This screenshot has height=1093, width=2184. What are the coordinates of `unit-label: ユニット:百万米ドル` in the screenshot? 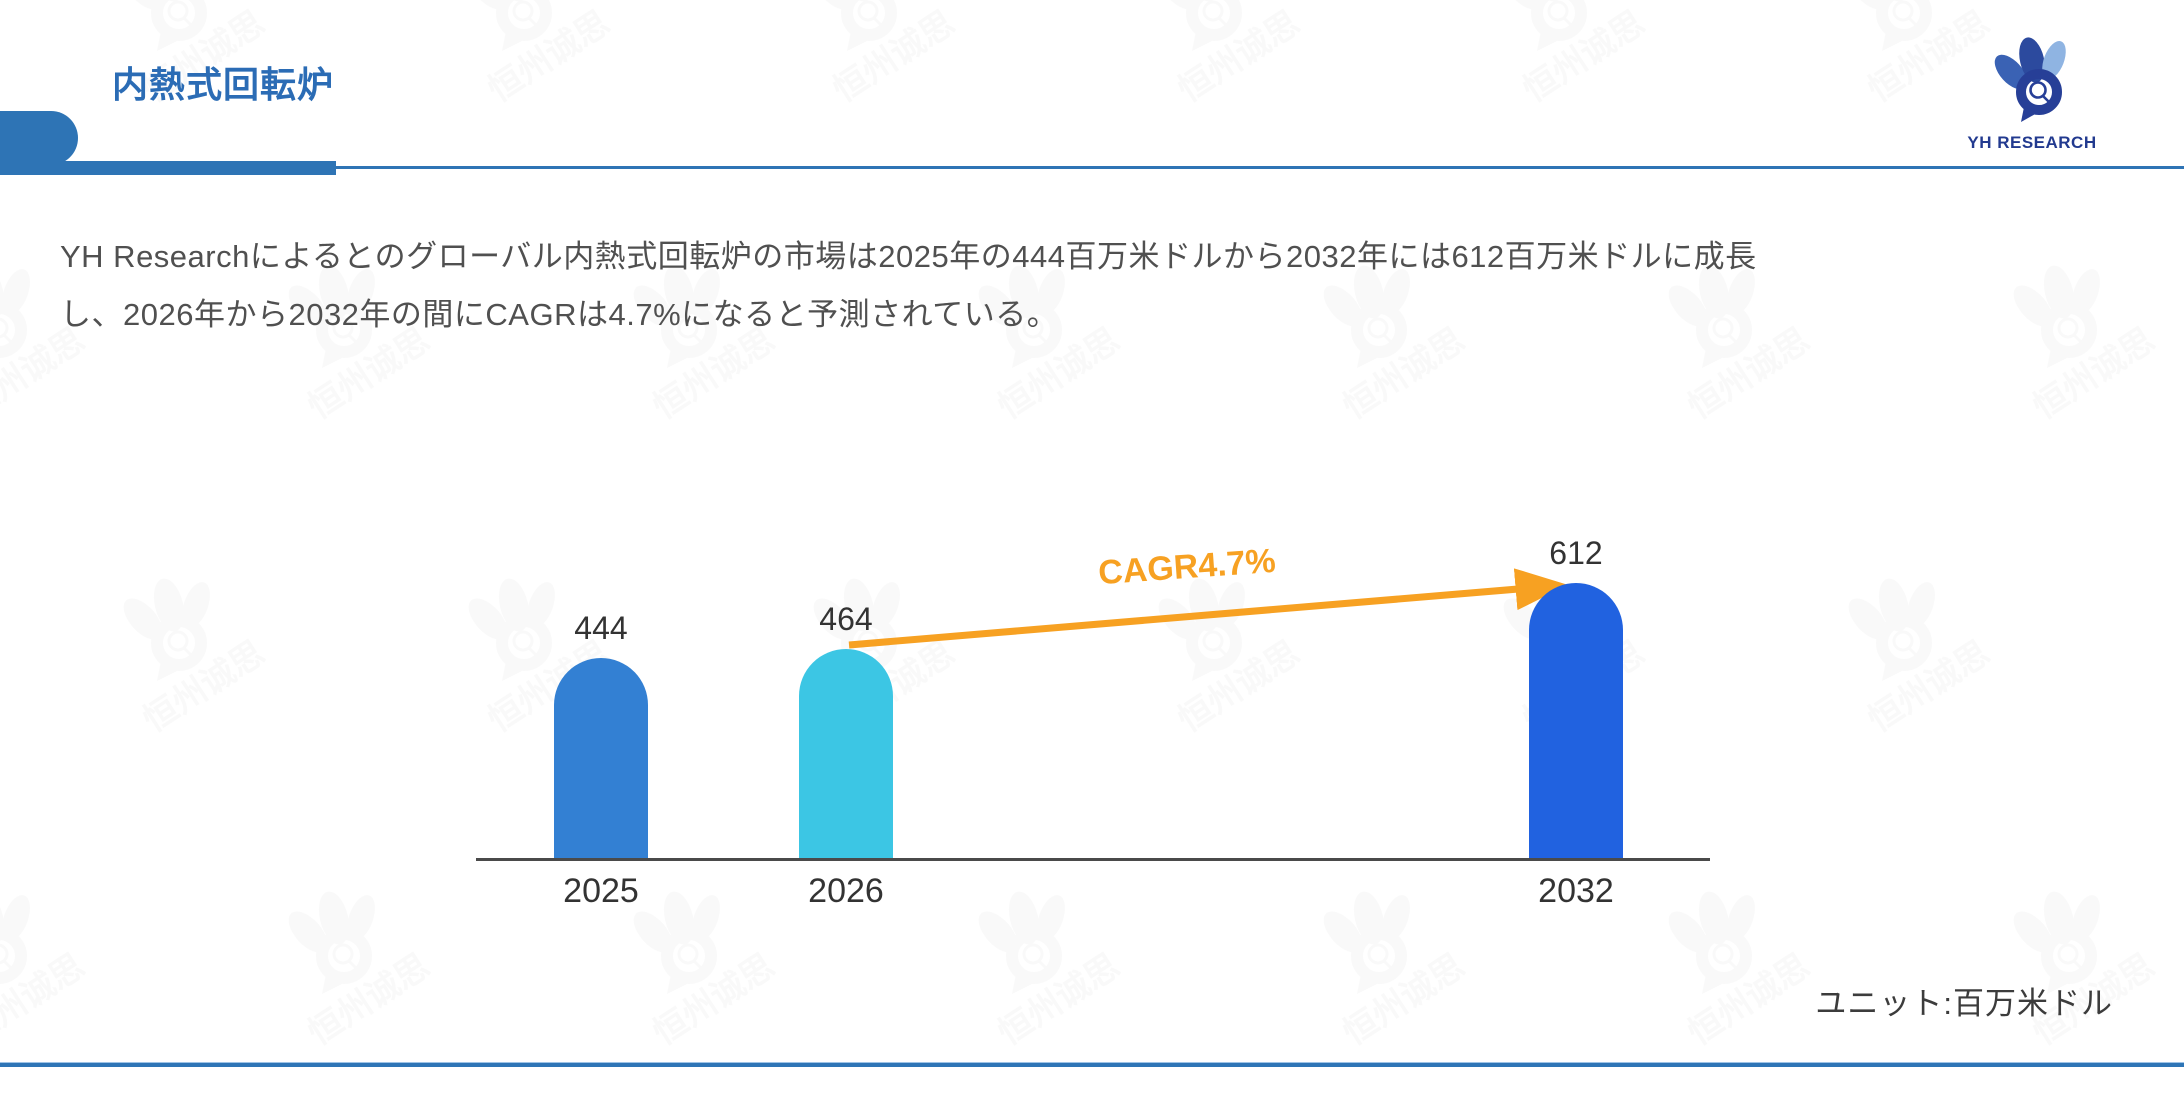 It's located at (1964, 1003).